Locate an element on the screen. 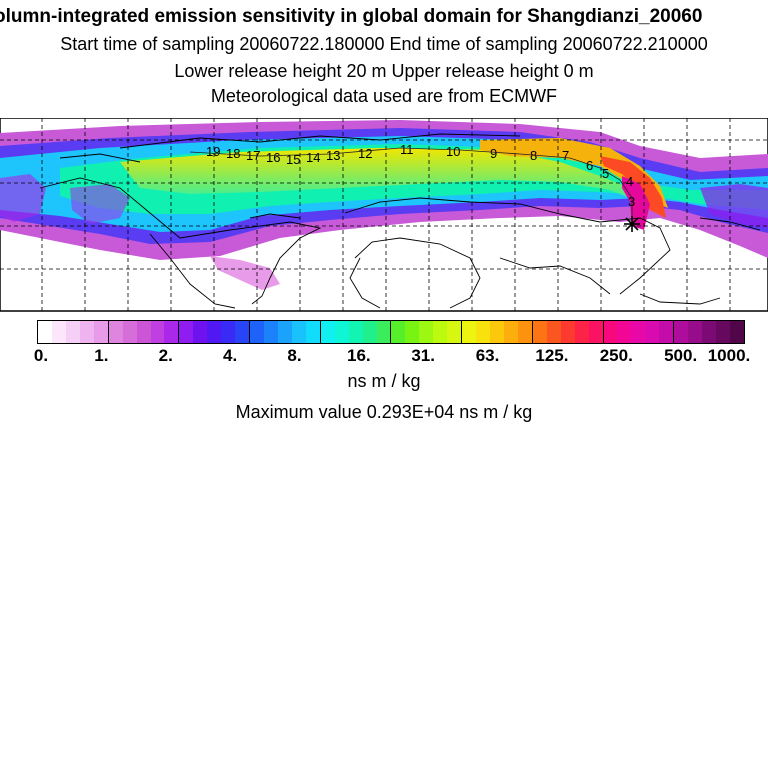 The height and width of the screenshot is (768, 768). contour-label: 9 is located at coordinates (493, 153).